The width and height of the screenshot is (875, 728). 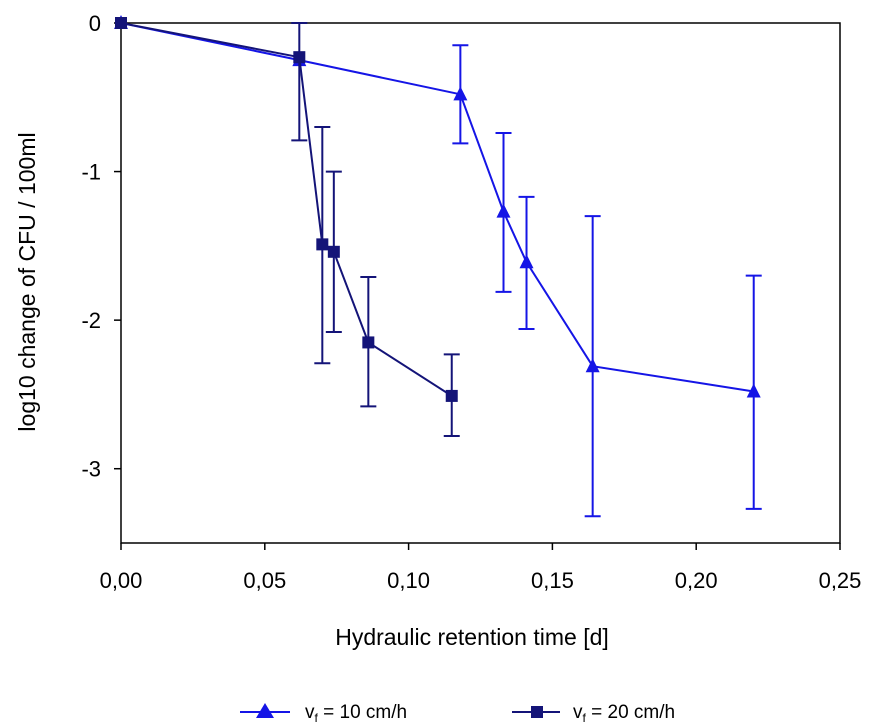 I want to click on y-tick-label: -2, so click(x=91, y=320).